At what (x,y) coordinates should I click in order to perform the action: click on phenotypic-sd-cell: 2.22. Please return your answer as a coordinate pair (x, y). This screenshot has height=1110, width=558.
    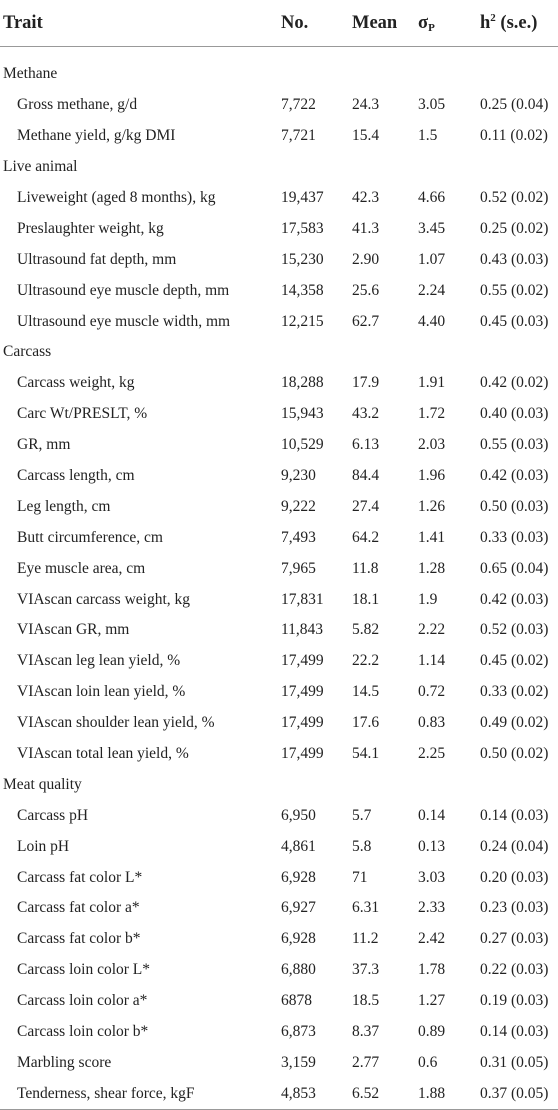
    Looking at the image, I should click on (432, 630).